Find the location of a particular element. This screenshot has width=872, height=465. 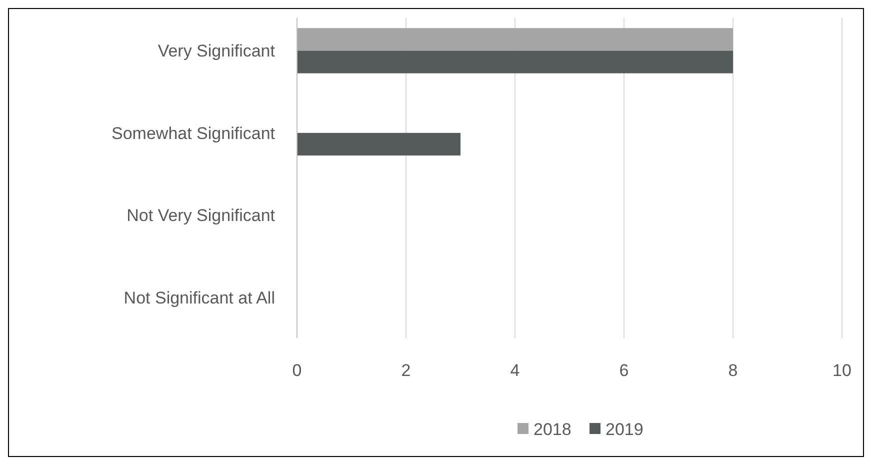

y-tick-label: Very Significant is located at coordinates (217, 51).